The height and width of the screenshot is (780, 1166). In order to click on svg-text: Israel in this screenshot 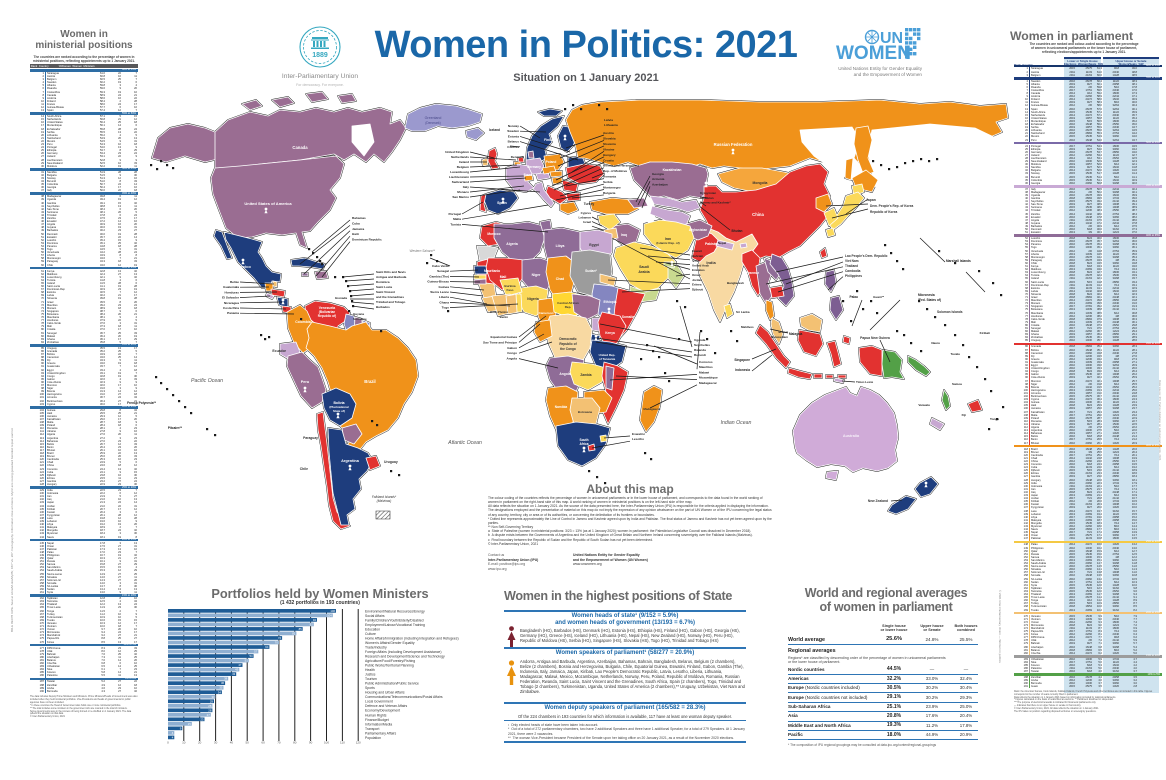, I will do `click(587, 222)`.